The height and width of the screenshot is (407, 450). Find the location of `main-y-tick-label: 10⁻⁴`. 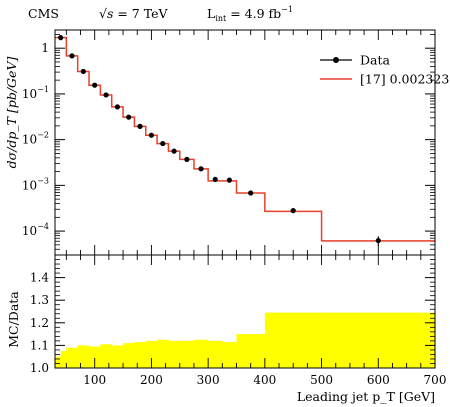

main-y-tick-label: 10⁻⁴ is located at coordinates (35, 230).